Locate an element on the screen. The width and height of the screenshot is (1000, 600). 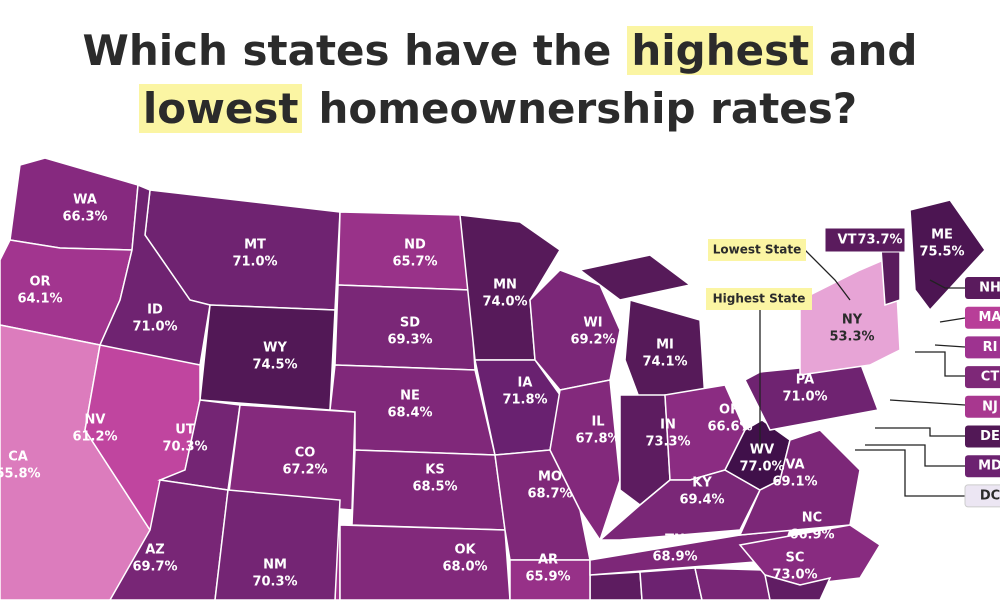
annotation: Lowest State is located at coordinates (757, 250).